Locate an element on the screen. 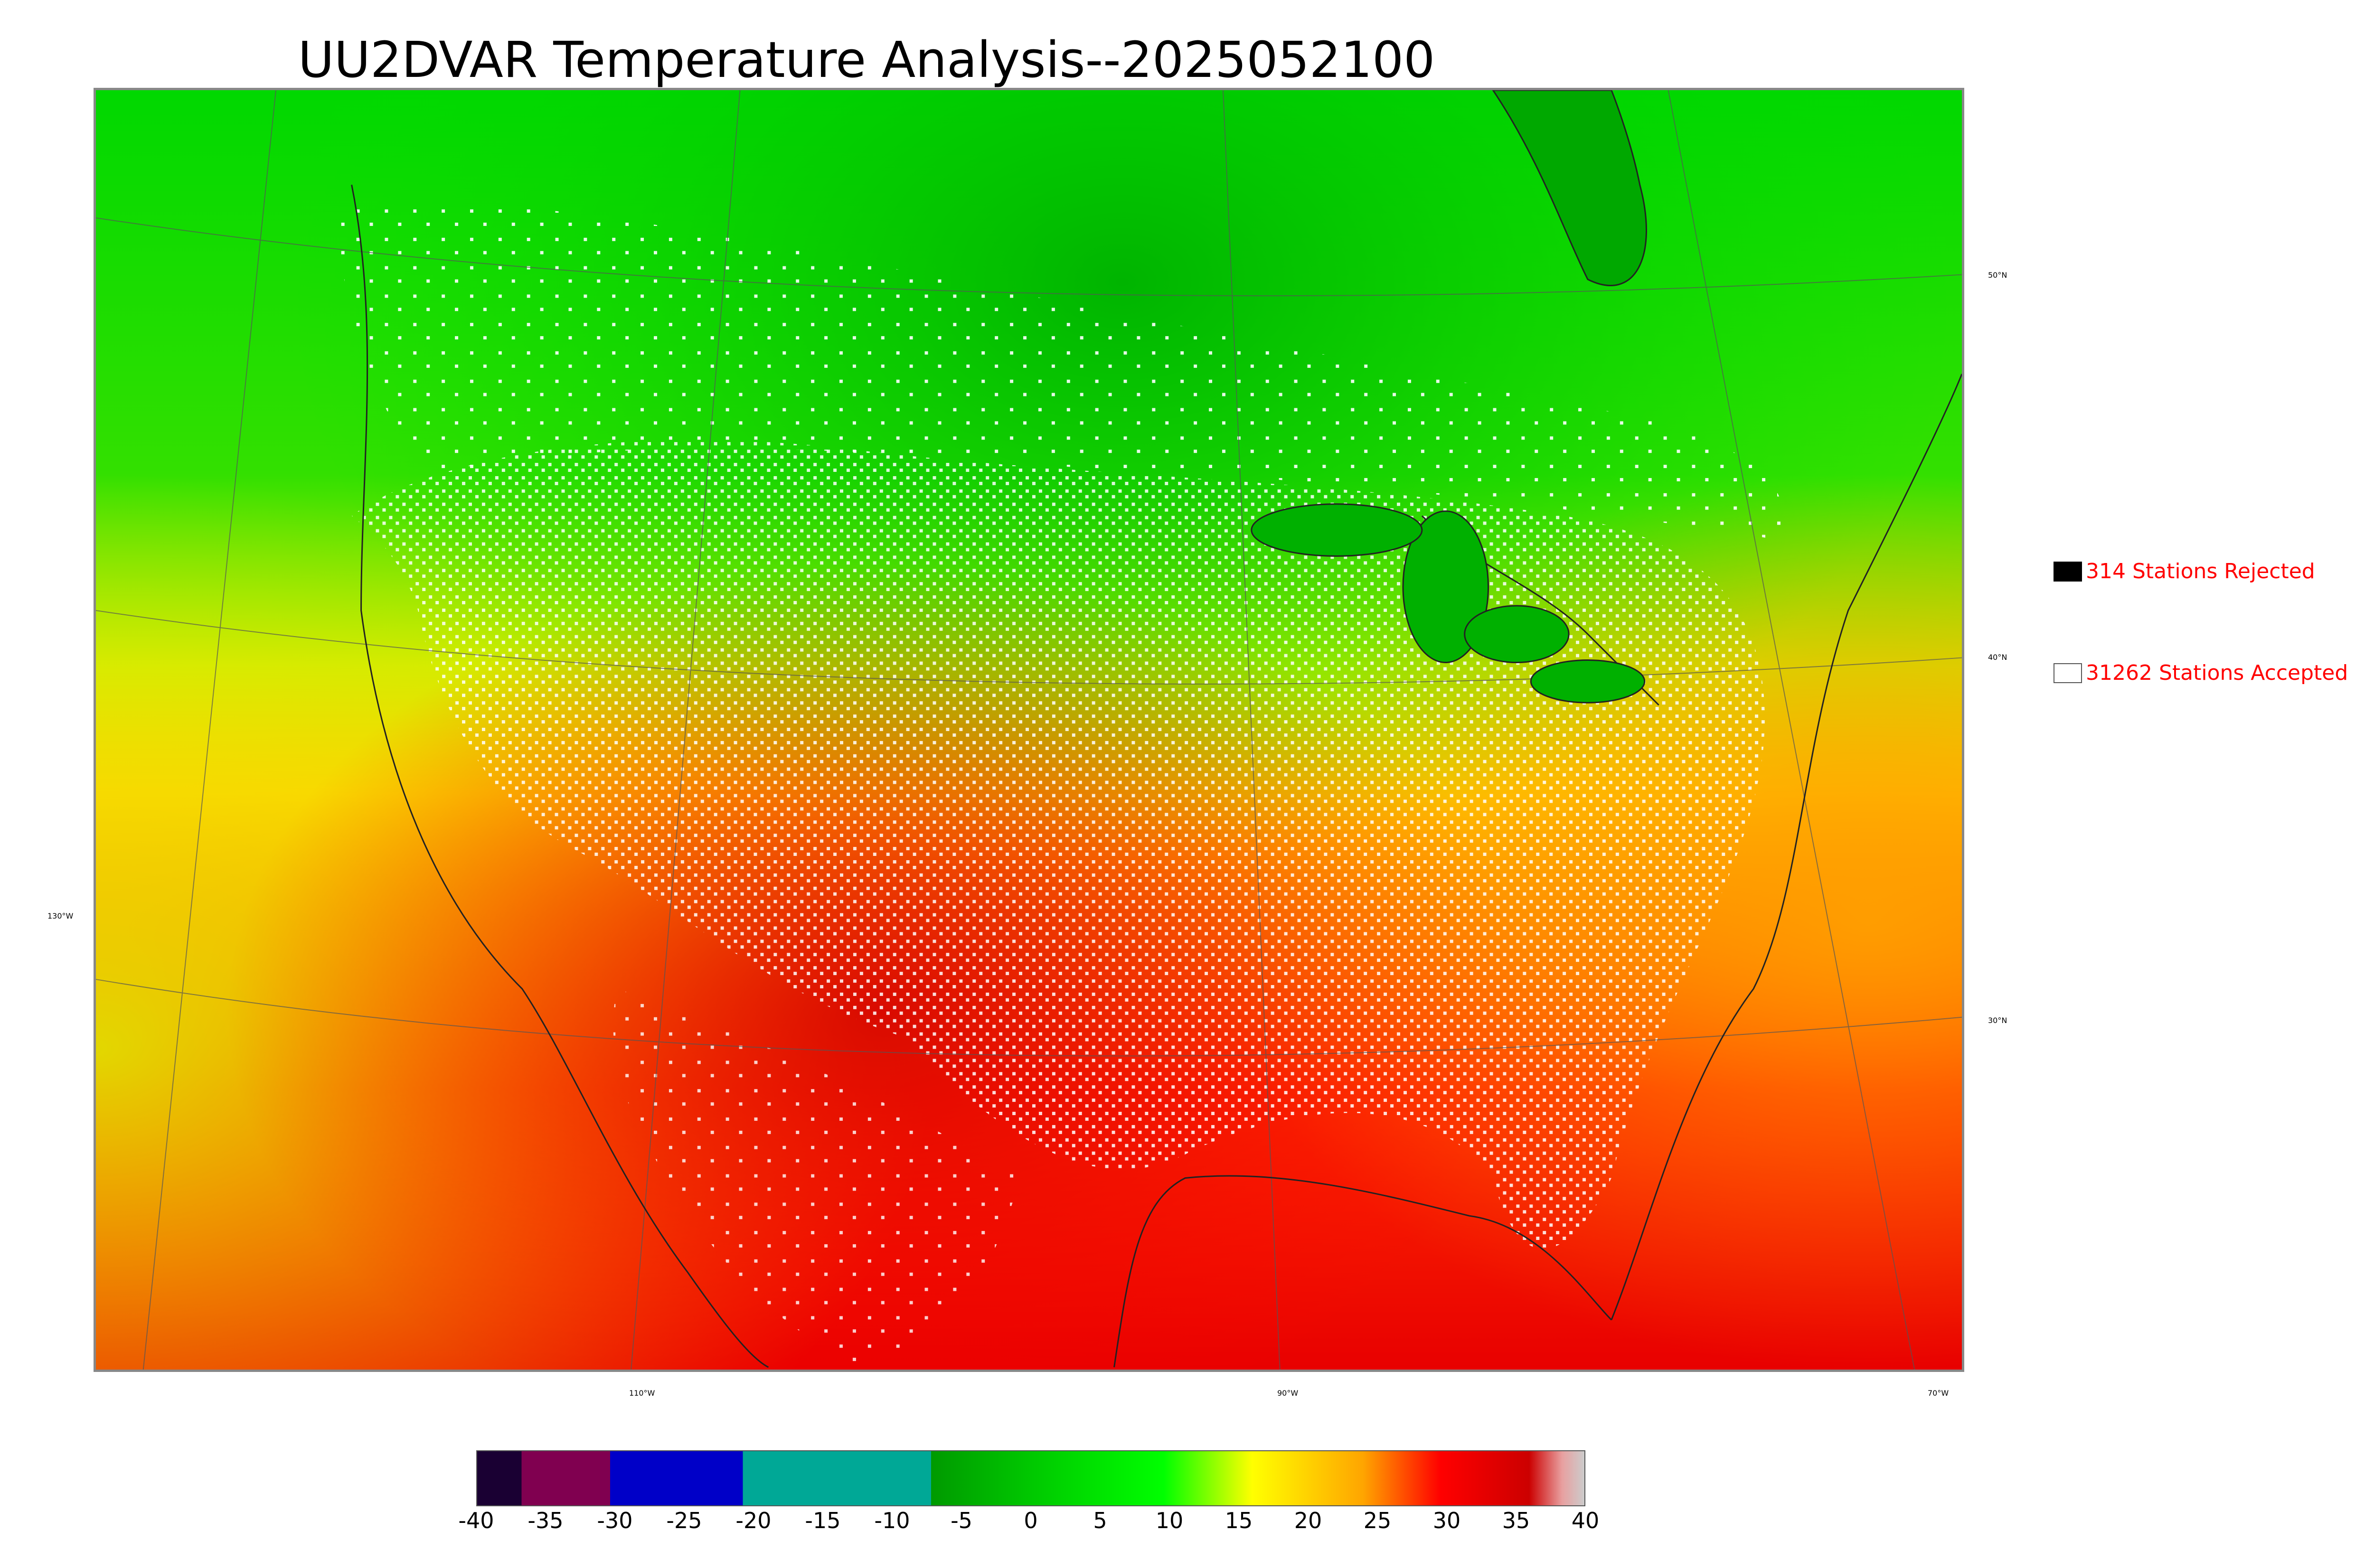 The height and width of the screenshot is (1568, 2374). colorbar-tick-label: -25 is located at coordinates (684, 1521).